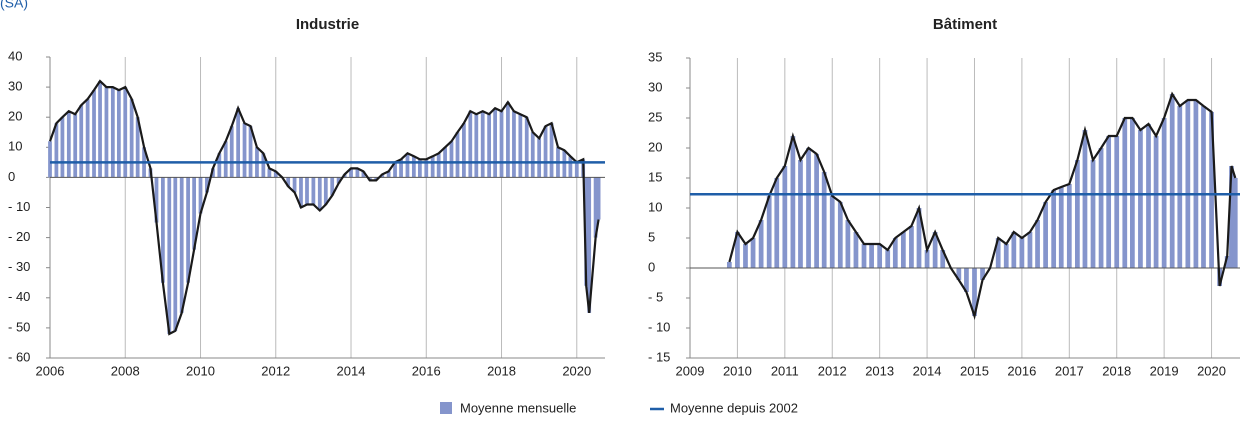 The width and height of the screenshot is (1253, 441). Describe the element at coordinates (19, 236) in the screenshot. I see `y-tick-label: - 20` at that location.